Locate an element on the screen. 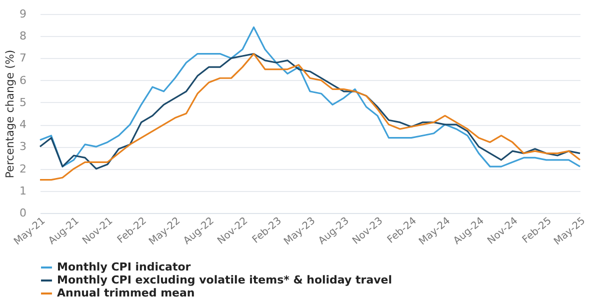  legend-label: Monthly CPI excluding volatile items* & holiday travel is located at coordinates (224, 280).